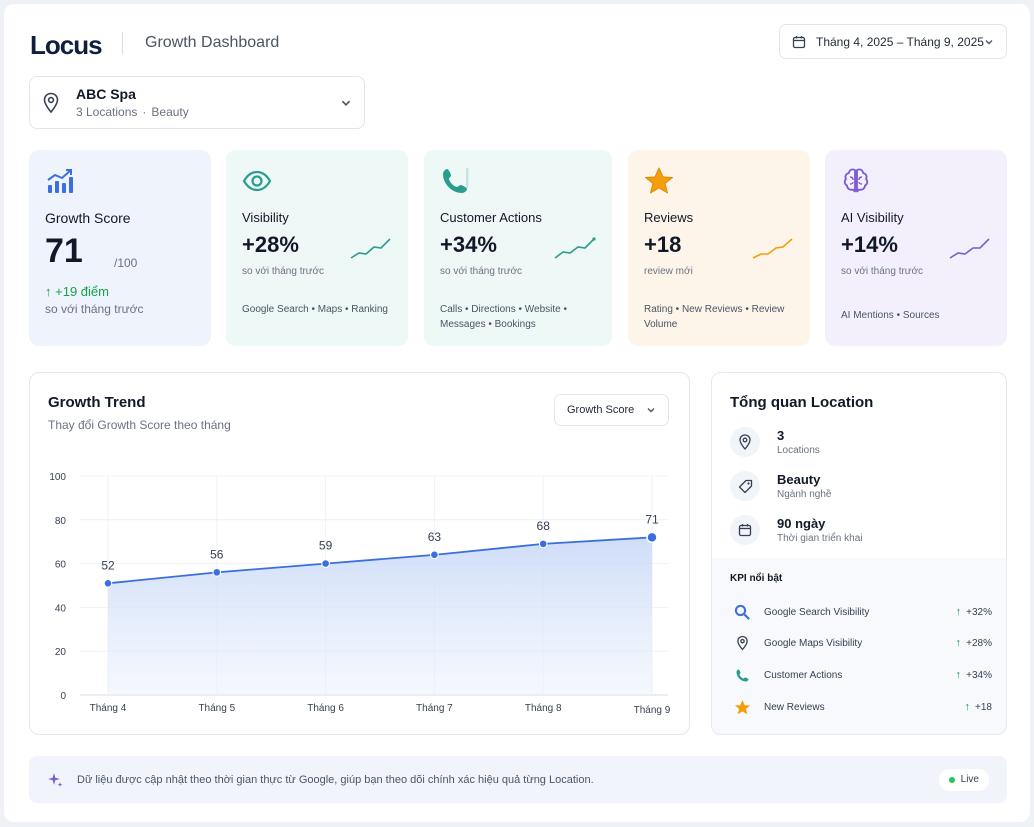  Describe the element at coordinates (742, 643) in the screenshot. I see `map-pin-icon` at that location.